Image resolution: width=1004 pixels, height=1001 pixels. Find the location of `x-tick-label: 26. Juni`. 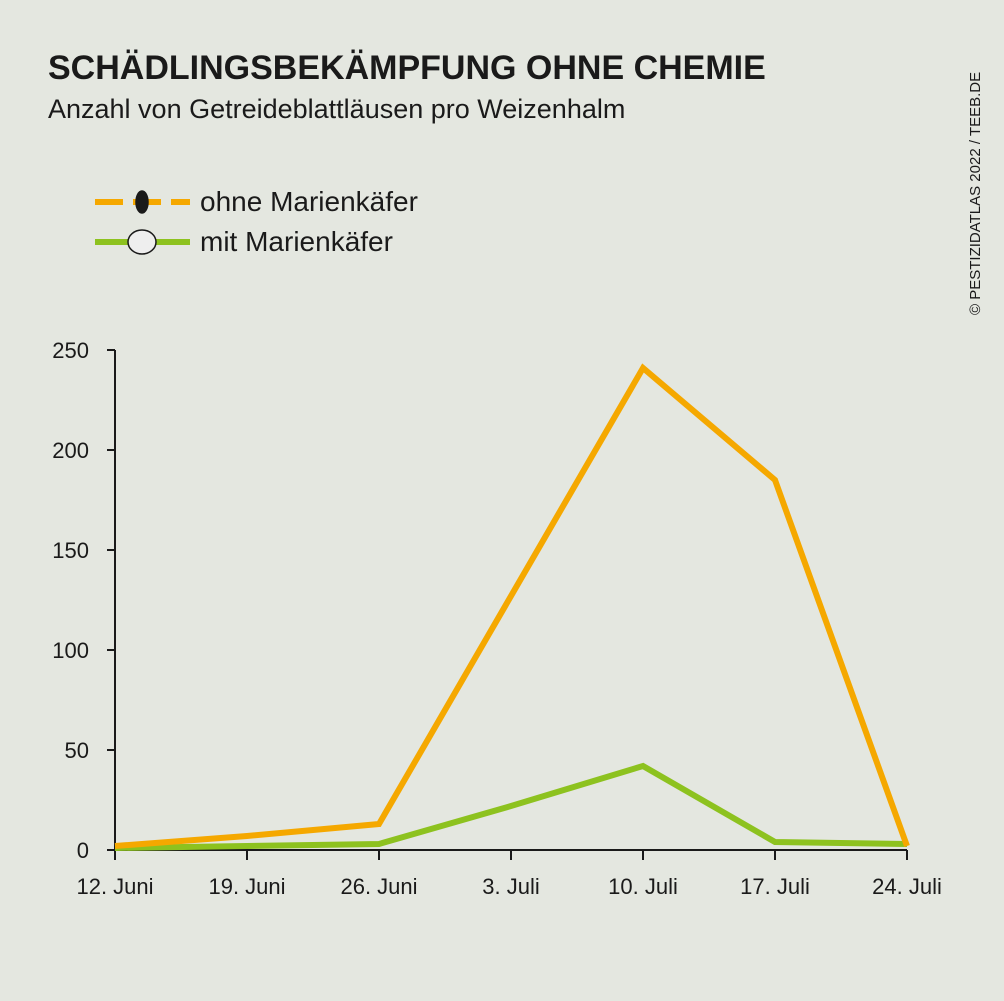

x-tick-label: 26. Juni is located at coordinates (378, 886).